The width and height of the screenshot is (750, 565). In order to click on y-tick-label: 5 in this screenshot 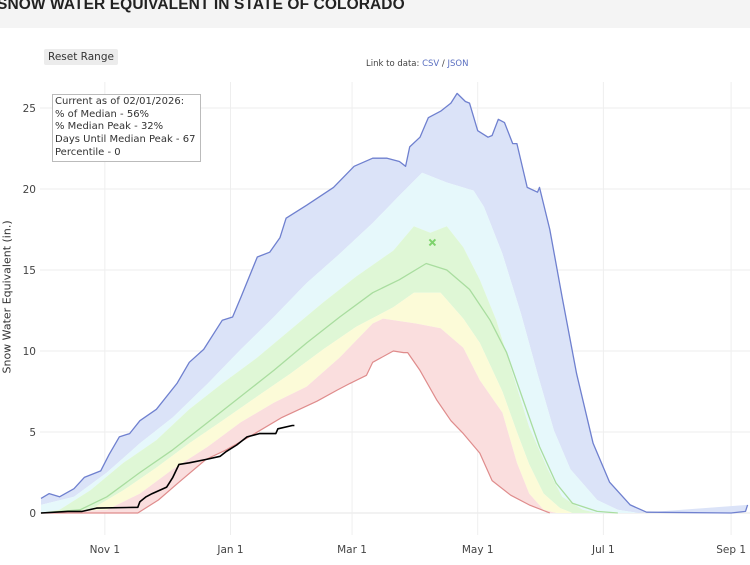, I will do `click(32, 433)`.